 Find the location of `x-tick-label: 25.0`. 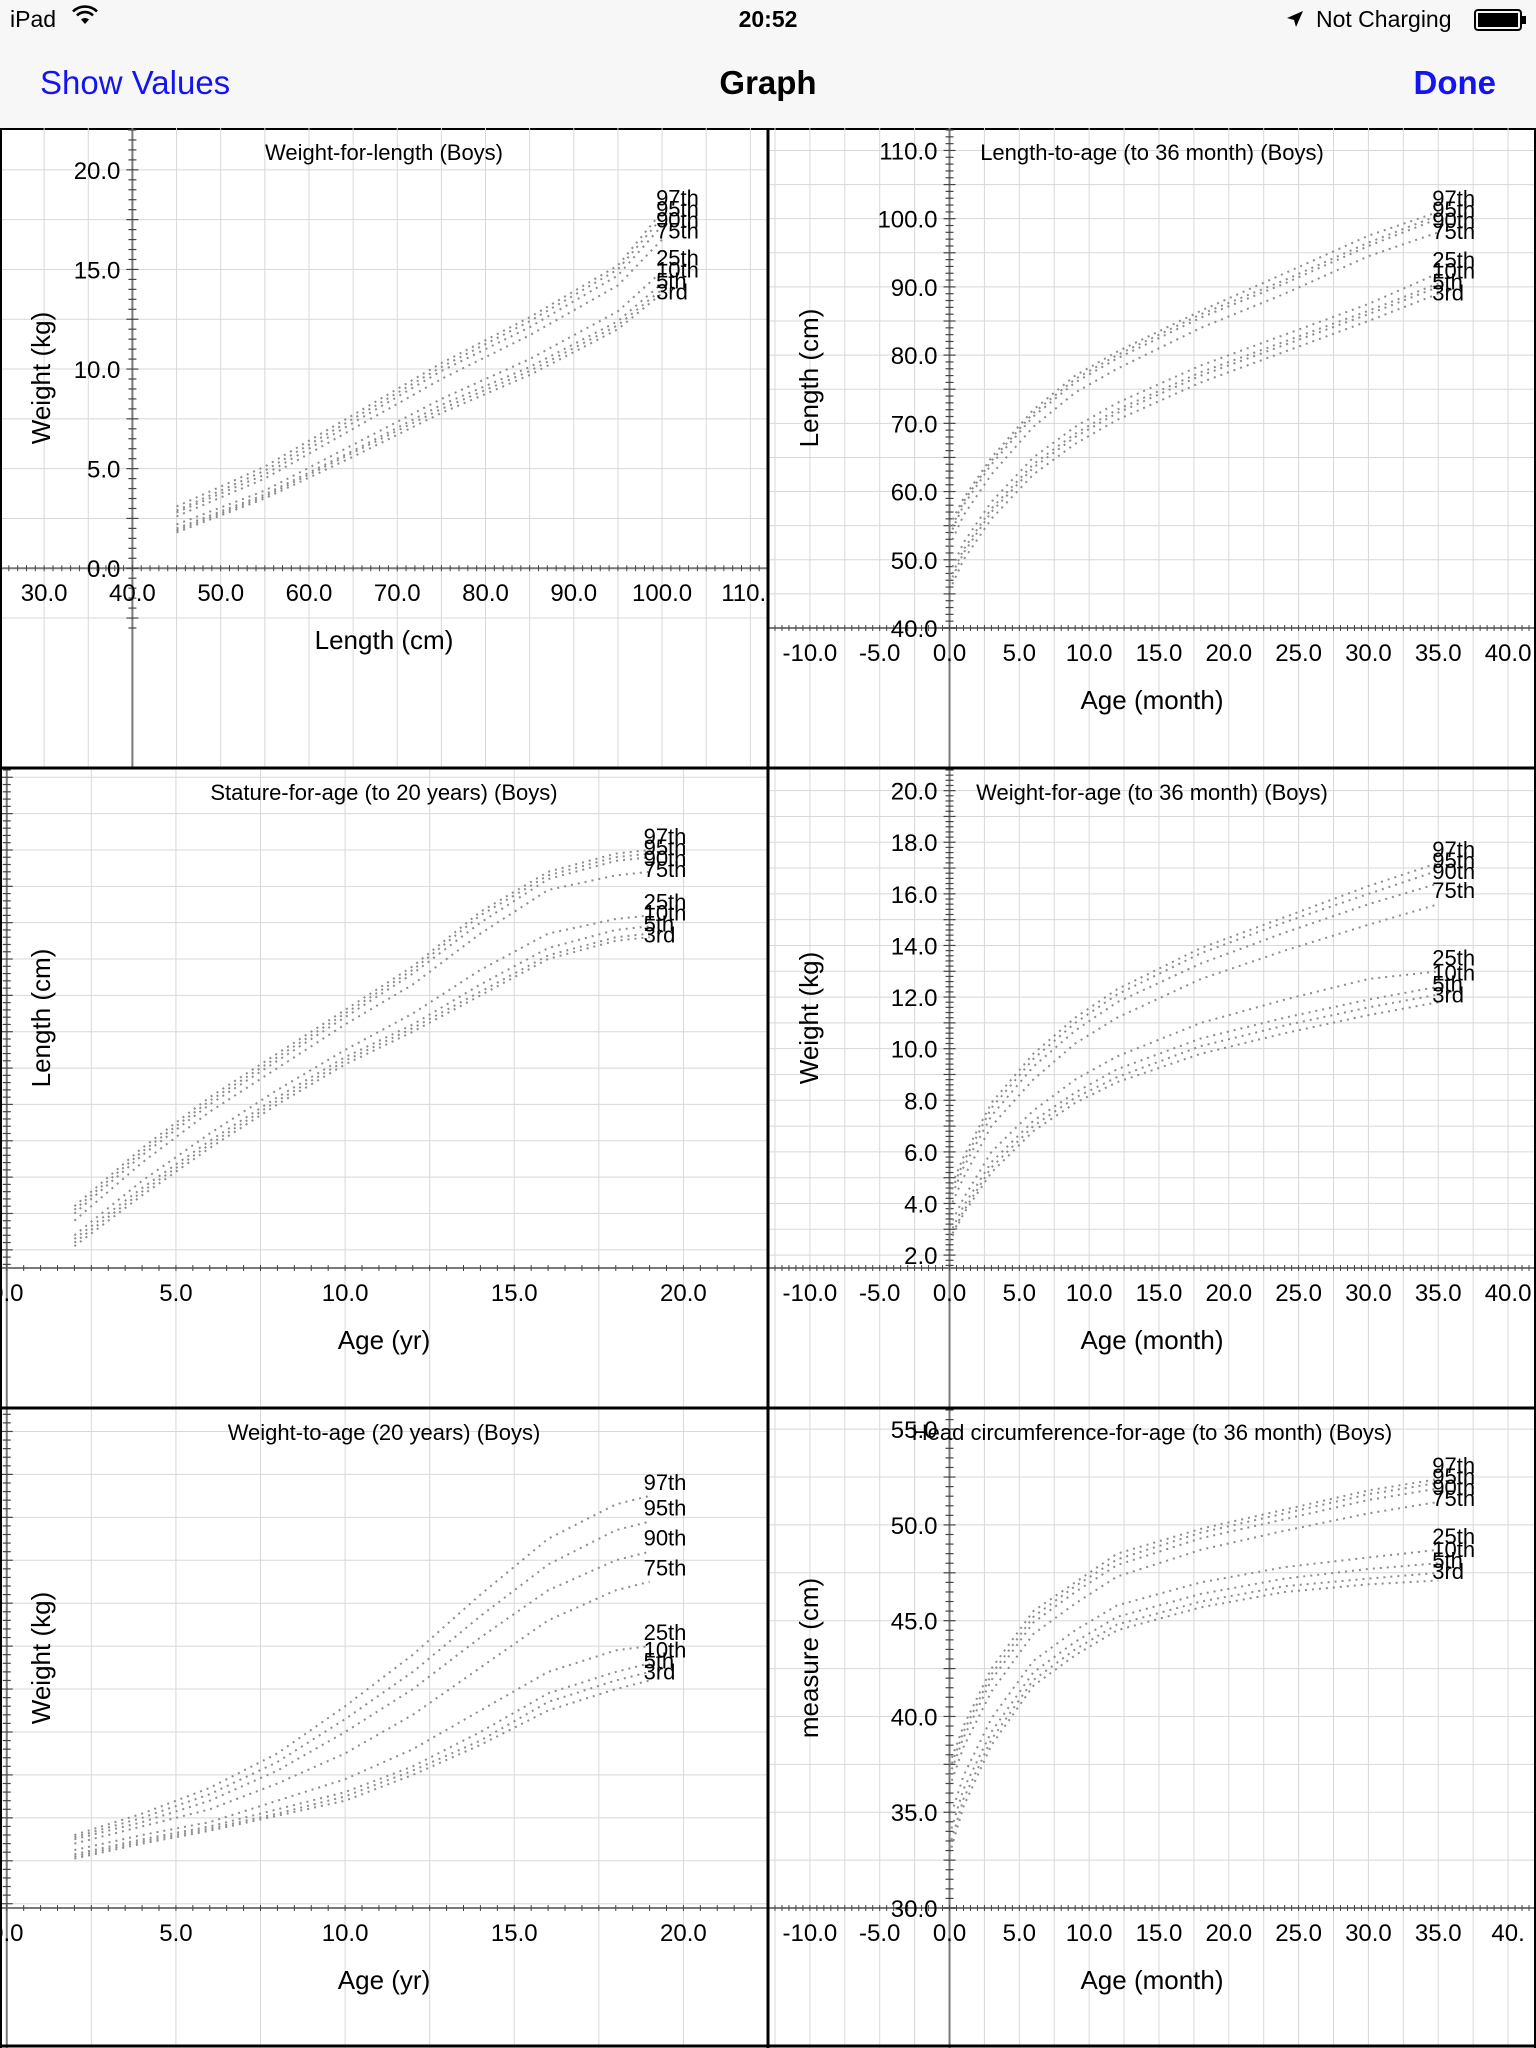

x-tick-label: 25.0 is located at coordinates (1298, 1933).